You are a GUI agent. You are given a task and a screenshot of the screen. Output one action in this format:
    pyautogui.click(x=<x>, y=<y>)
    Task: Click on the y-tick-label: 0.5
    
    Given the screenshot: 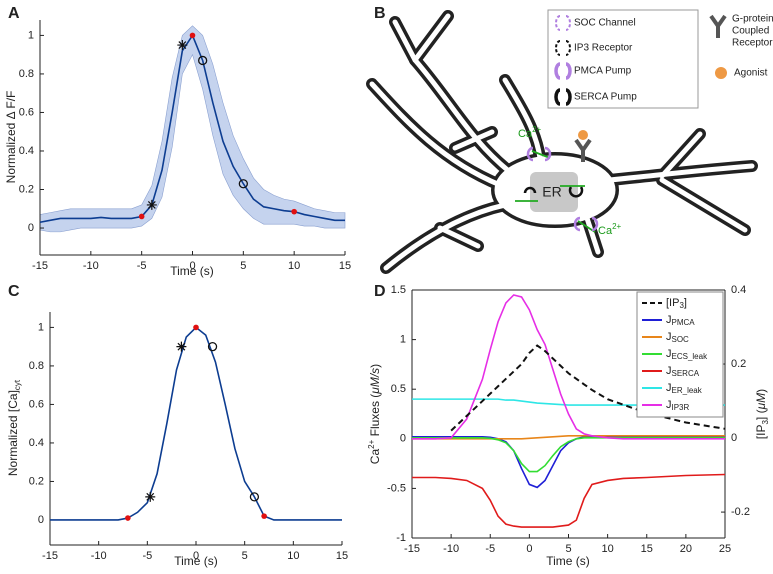 What is the action you would take?
    pyautogui.click(x=398, y=389)
    